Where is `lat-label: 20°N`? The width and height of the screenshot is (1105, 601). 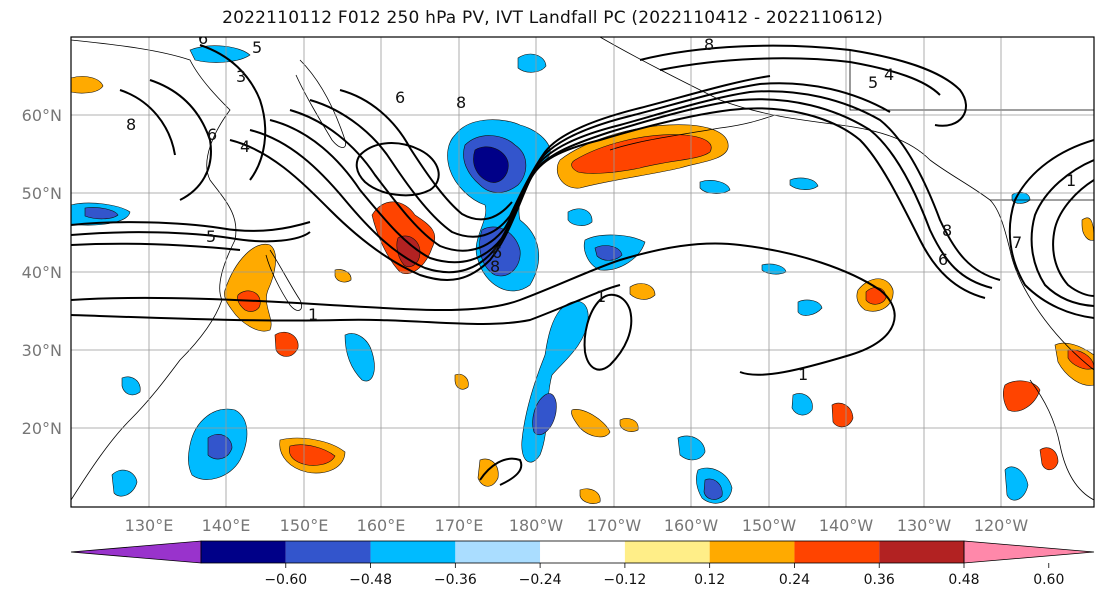 lat-label: 20°N is located at coordinates (42, 428).